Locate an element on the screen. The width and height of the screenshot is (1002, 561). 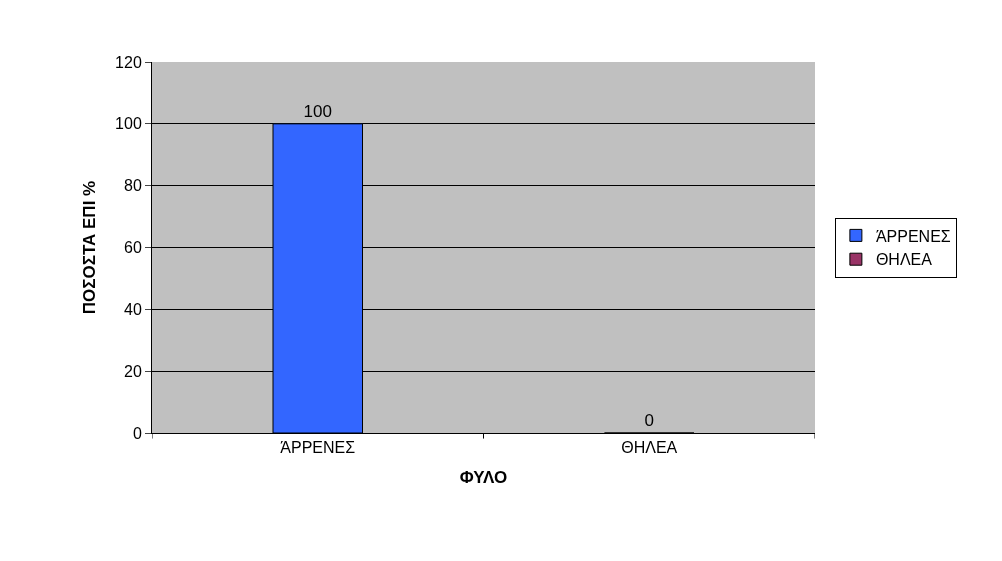
legend-label: ΘΗΛΕΑ is located at coordinates (904, 260).